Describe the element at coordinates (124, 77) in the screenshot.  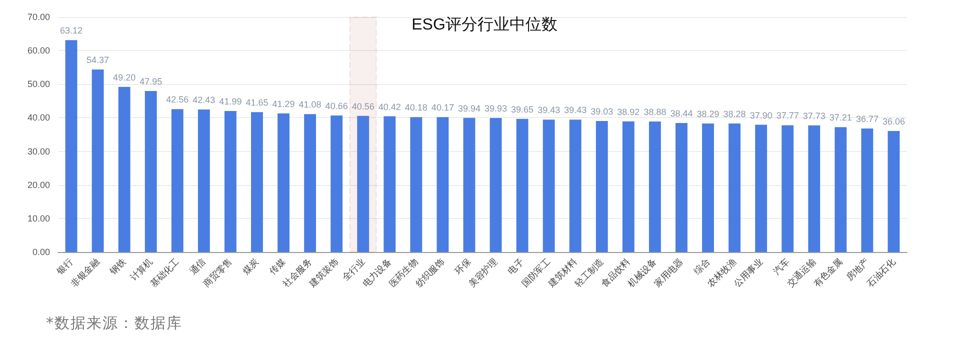
I see `data-label: 49.20` at that location.